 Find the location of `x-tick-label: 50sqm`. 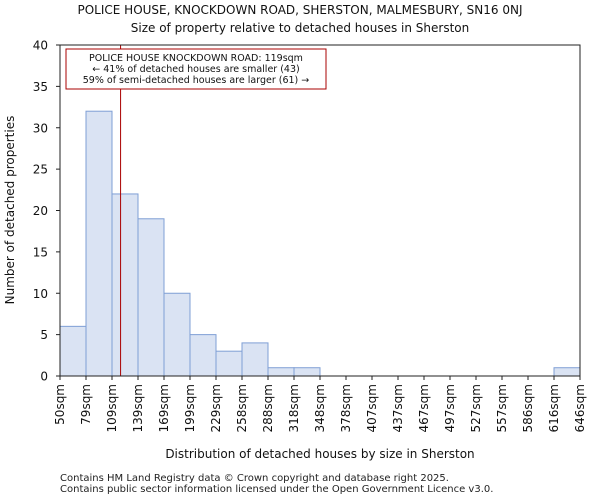

x-tick-label: 50sqm is located at coordinates (60, 404).